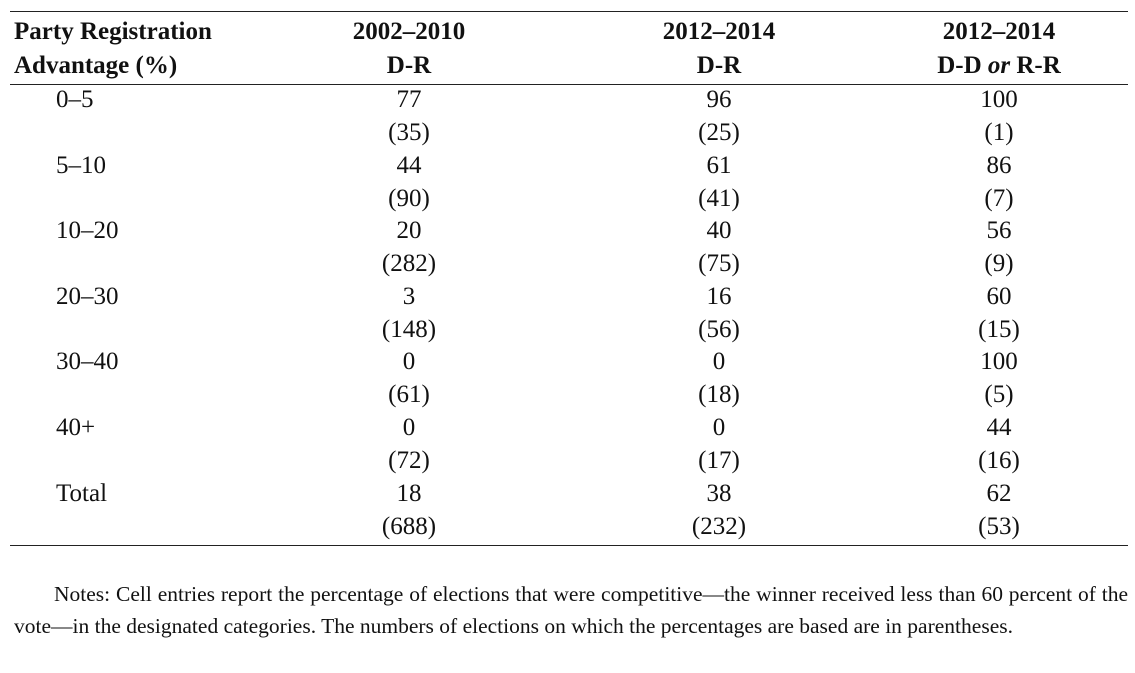 This screenshot has height=673, width=1135. I want to click on cell-count: (17), so click(719, 460).